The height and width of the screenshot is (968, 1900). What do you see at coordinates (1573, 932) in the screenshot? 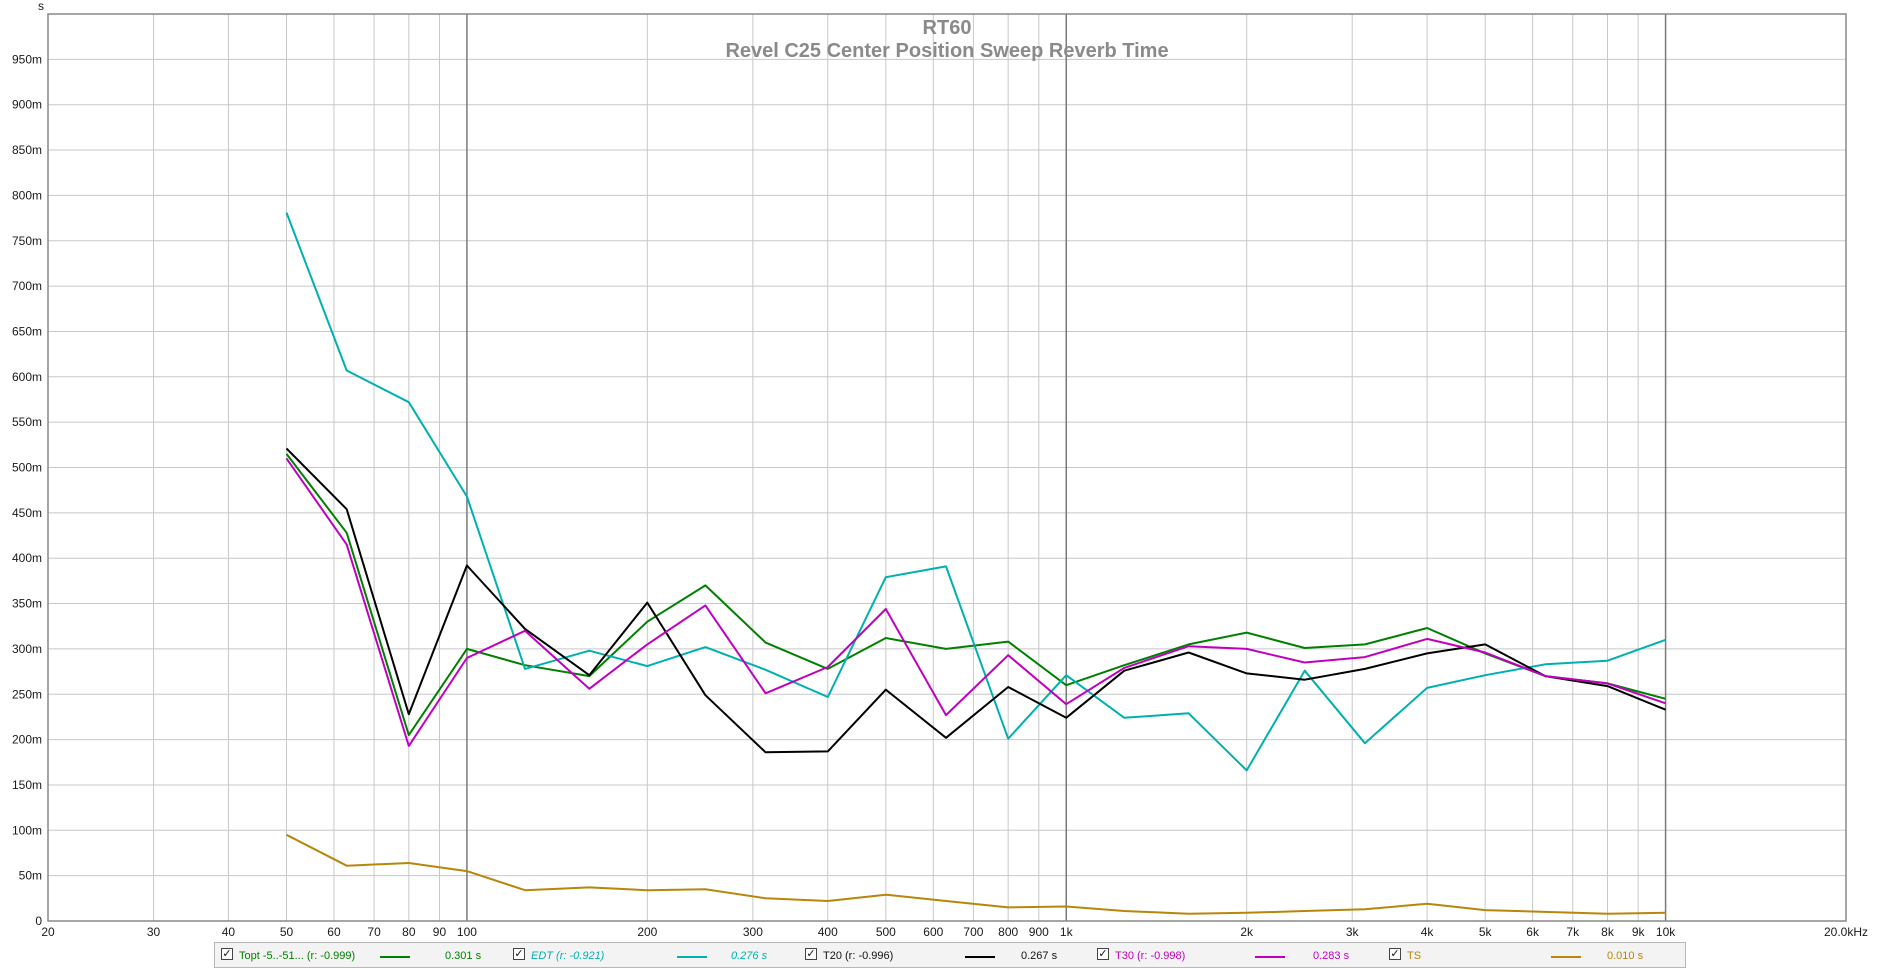
I see `x-tick-label: 7k` at bounding box center [1573, 932].